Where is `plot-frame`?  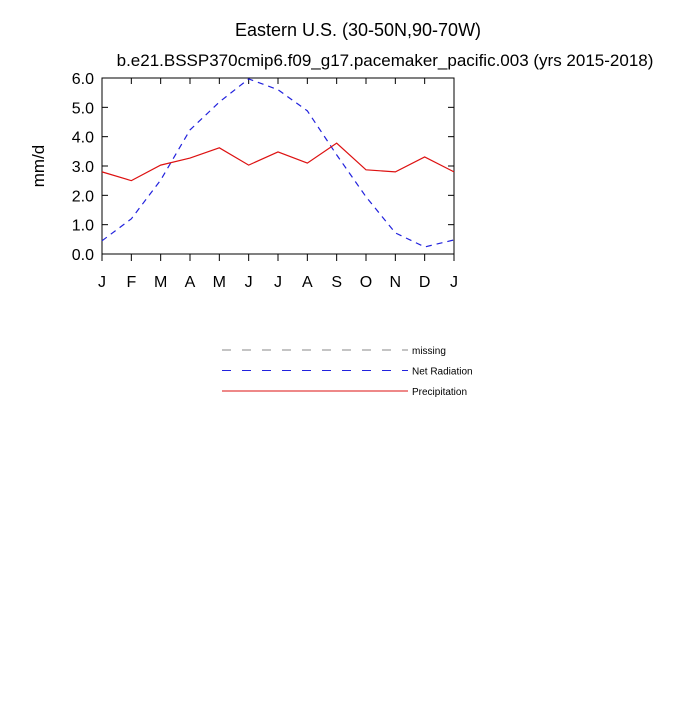
plot-frame is located at coordinates (278, 166).